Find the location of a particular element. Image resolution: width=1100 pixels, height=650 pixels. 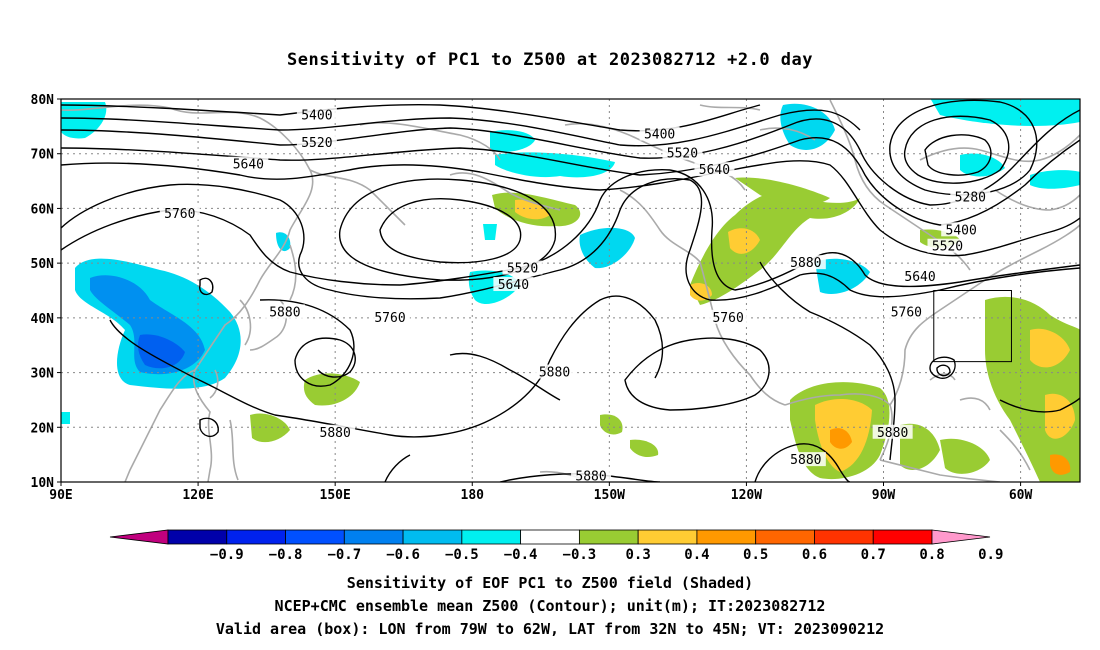

contour-label-12: 5880 is located at coordinates (805, 263).